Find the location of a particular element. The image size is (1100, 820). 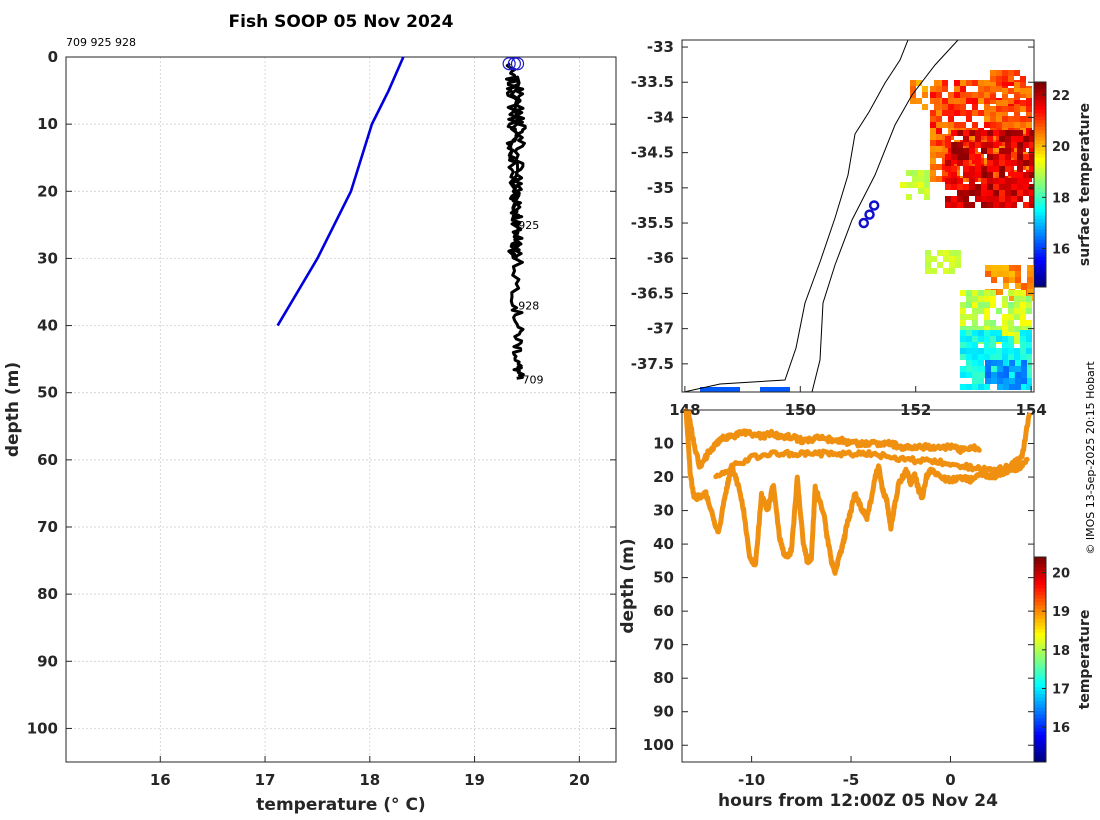

chart-title: Fish SOOP 05 Nov 2024 is located at coordinates (341, 22).